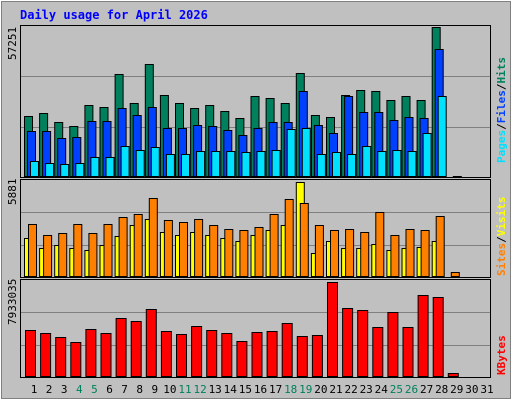  Describe the element at coordinates (290, 389) in the screenshot. I see `day-label: 18` at that location.